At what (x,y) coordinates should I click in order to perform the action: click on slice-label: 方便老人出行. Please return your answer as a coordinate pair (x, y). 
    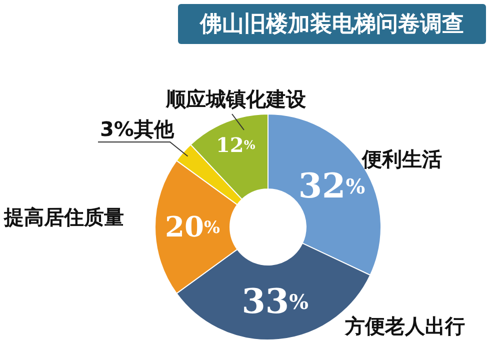
    Looking at the image, I should click on (404, 326).